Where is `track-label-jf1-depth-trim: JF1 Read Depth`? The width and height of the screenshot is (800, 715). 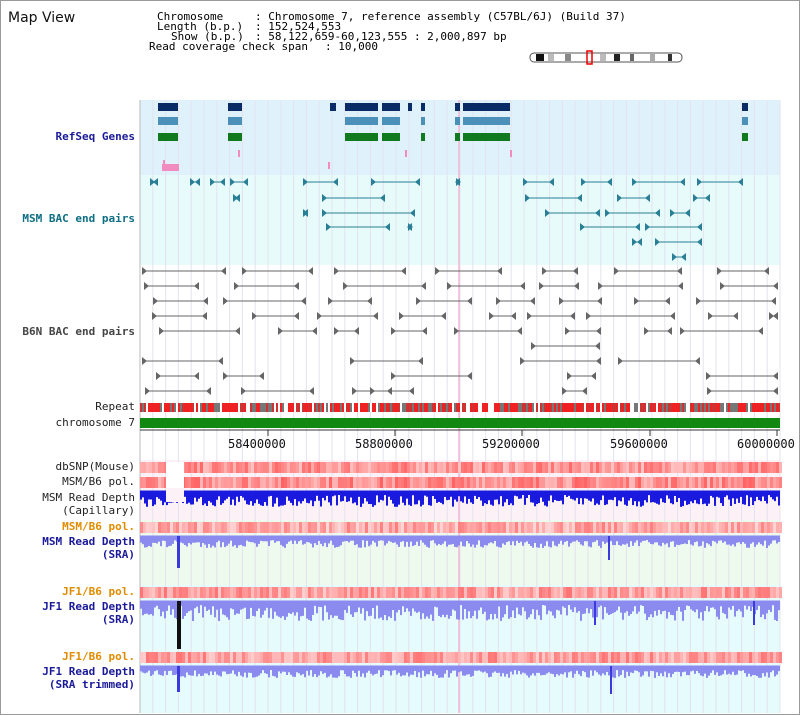
track-label-jf1-depth-trim: JF1 Read Depth is located at coordinates (88, 671).